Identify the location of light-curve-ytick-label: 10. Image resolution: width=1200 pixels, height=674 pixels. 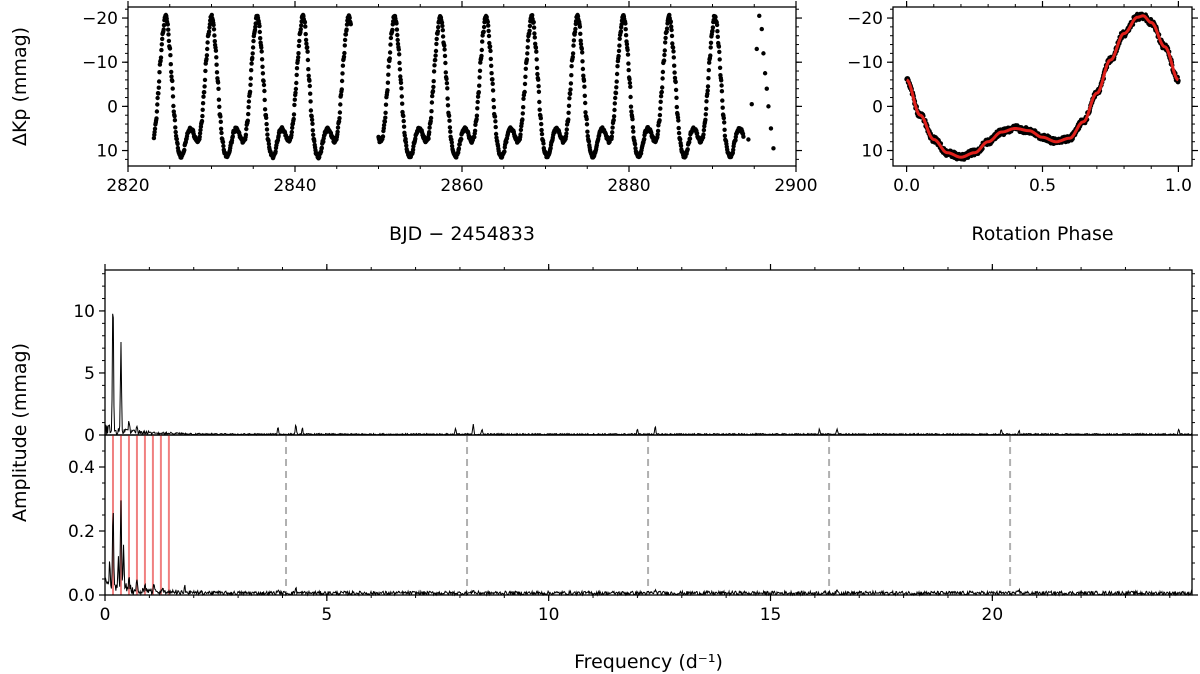
(107, 152).